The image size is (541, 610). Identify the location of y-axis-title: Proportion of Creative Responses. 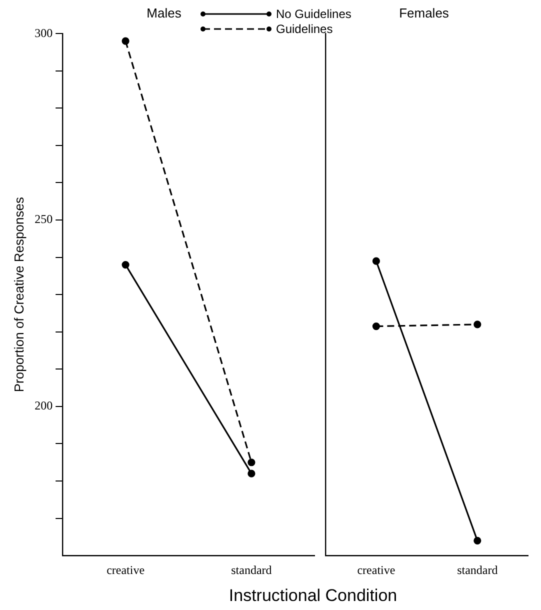
(18, 294).